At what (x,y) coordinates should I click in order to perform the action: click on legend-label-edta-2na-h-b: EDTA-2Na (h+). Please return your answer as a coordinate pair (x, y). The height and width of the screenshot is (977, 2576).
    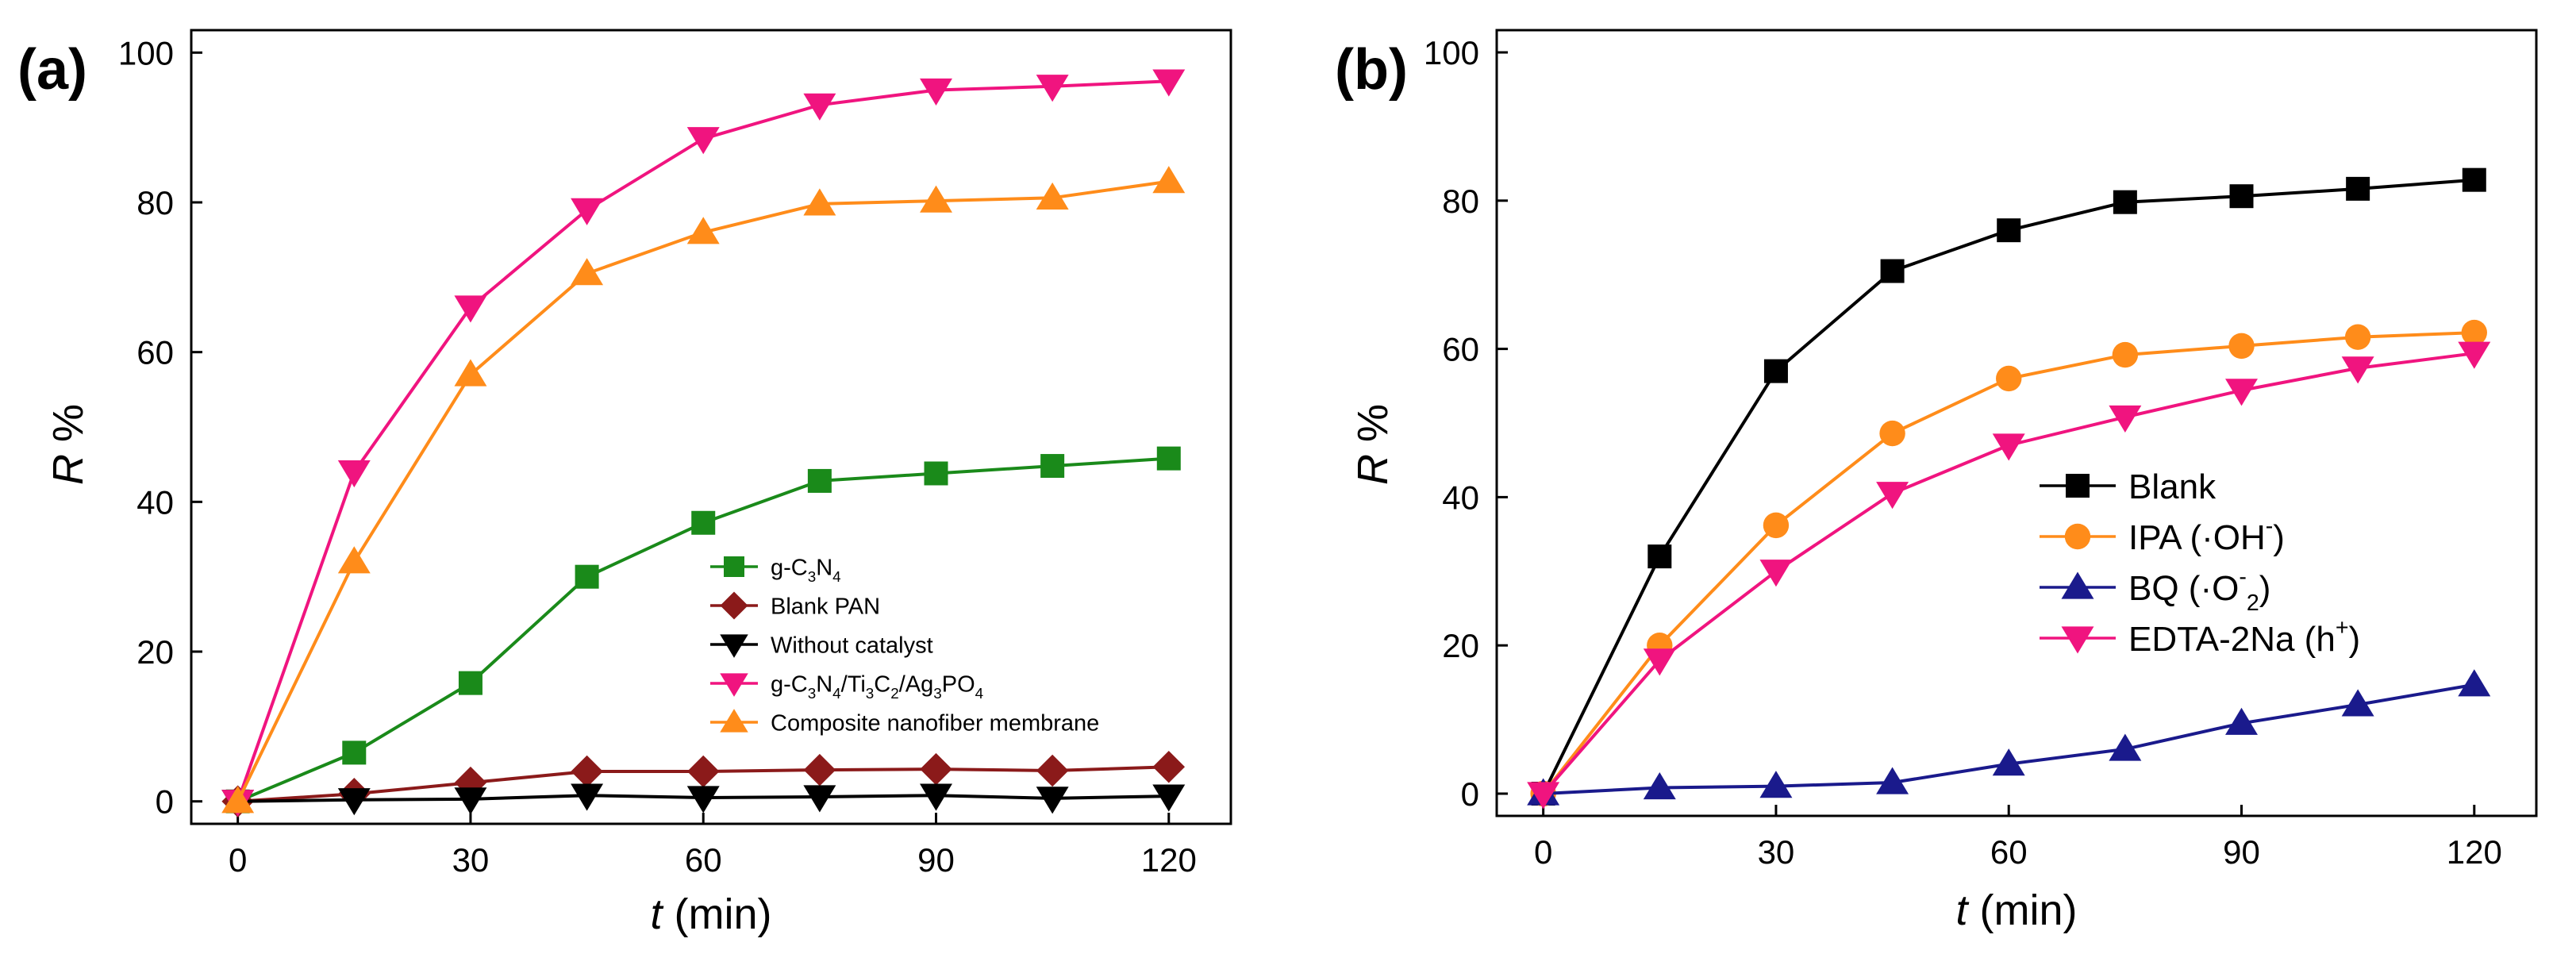
    Looking at the image, I should click on (2244, 637).